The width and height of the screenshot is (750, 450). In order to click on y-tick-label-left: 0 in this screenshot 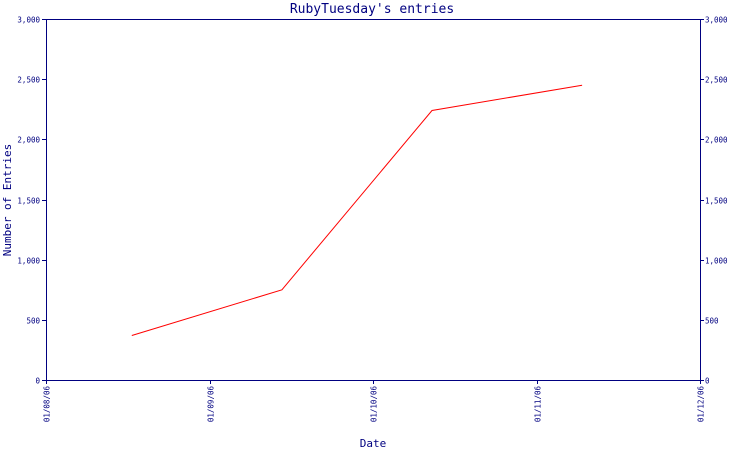, I will do `click(37, 381)`.